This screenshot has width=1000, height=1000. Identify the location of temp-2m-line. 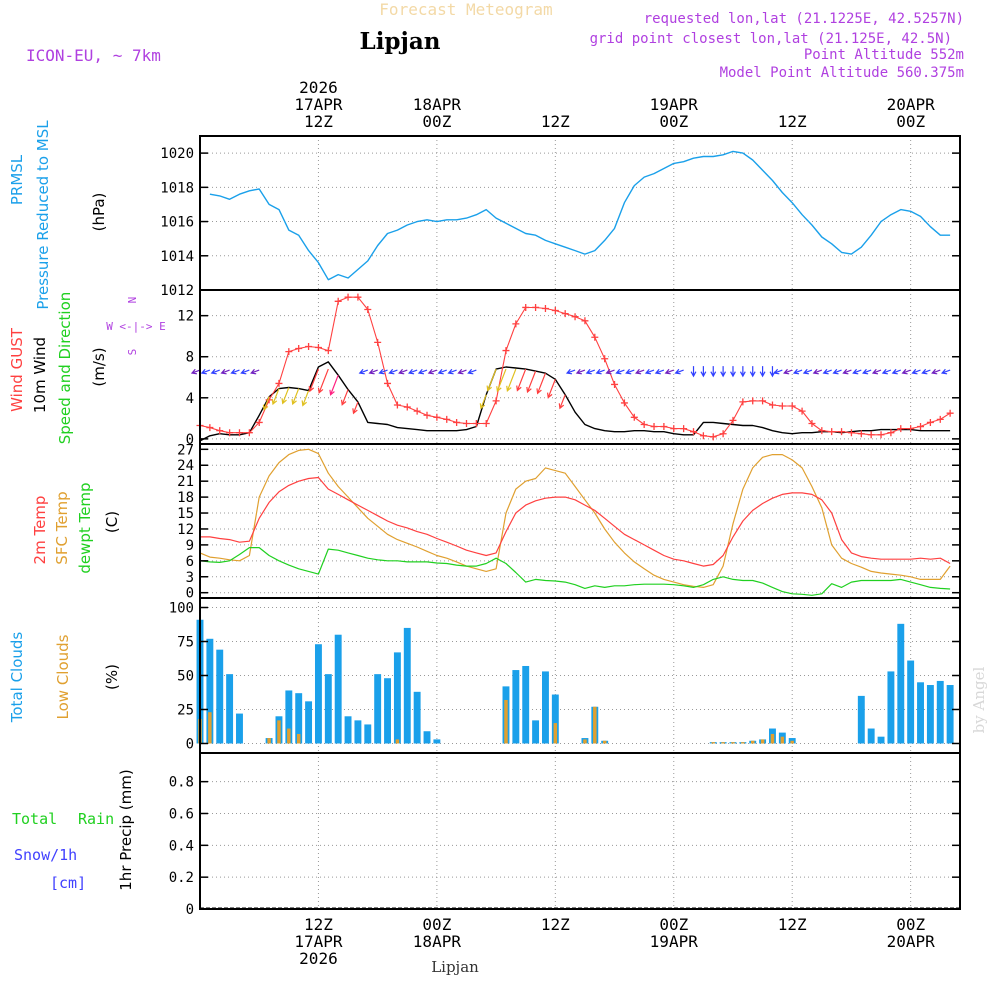
(575, 521).